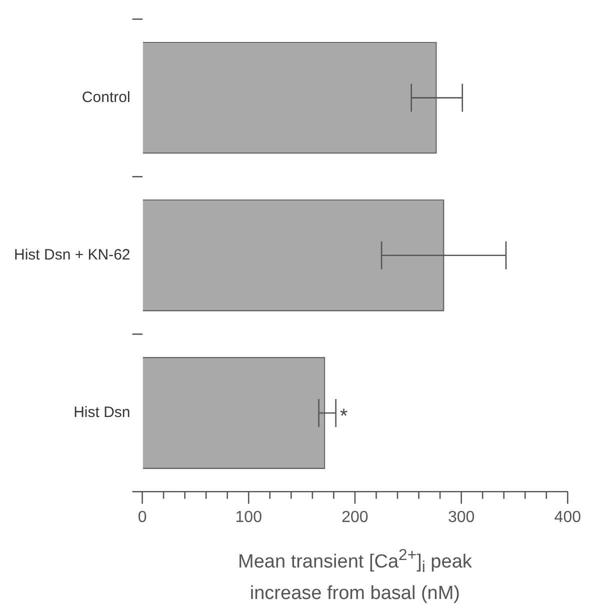 The height and width of the screenshot is (610, 605). What do you see at coordinates (102, 413) in the screenshot?
I see `y-tick-label: Hist Dsn` at bounding box center [102, 413].